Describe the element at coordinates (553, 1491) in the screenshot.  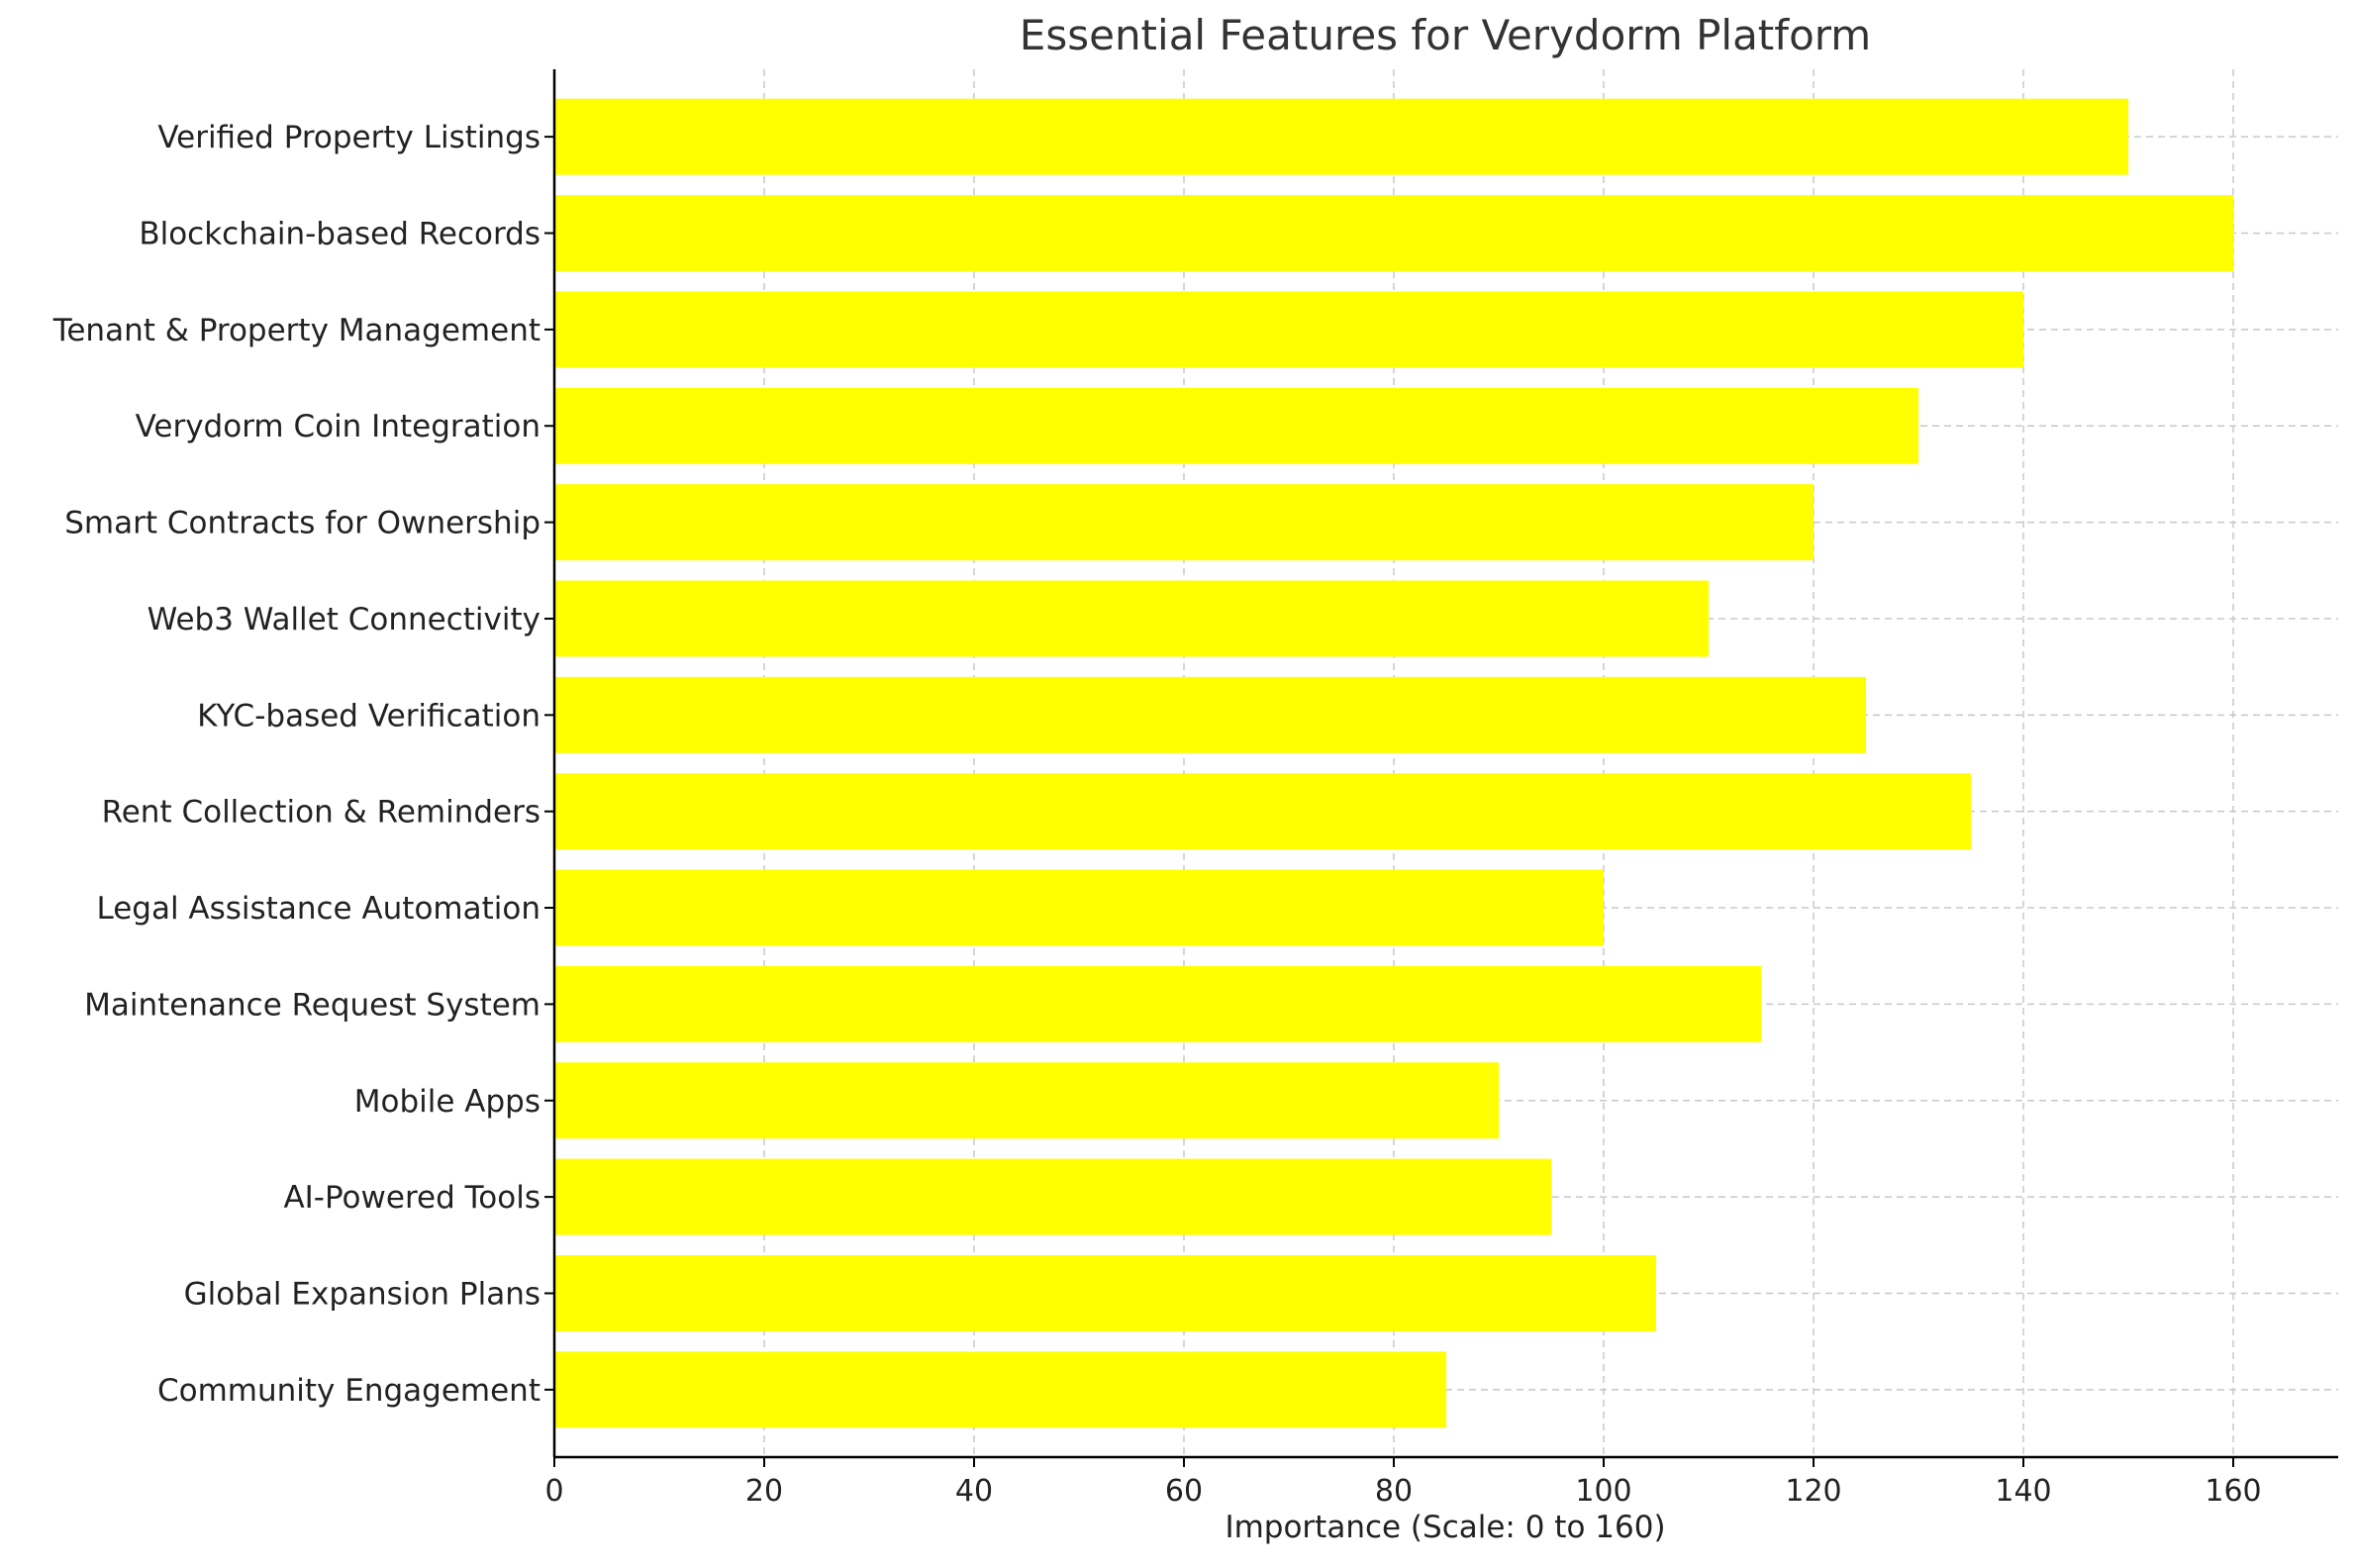
I see `x-tick-label: 0` at that location.